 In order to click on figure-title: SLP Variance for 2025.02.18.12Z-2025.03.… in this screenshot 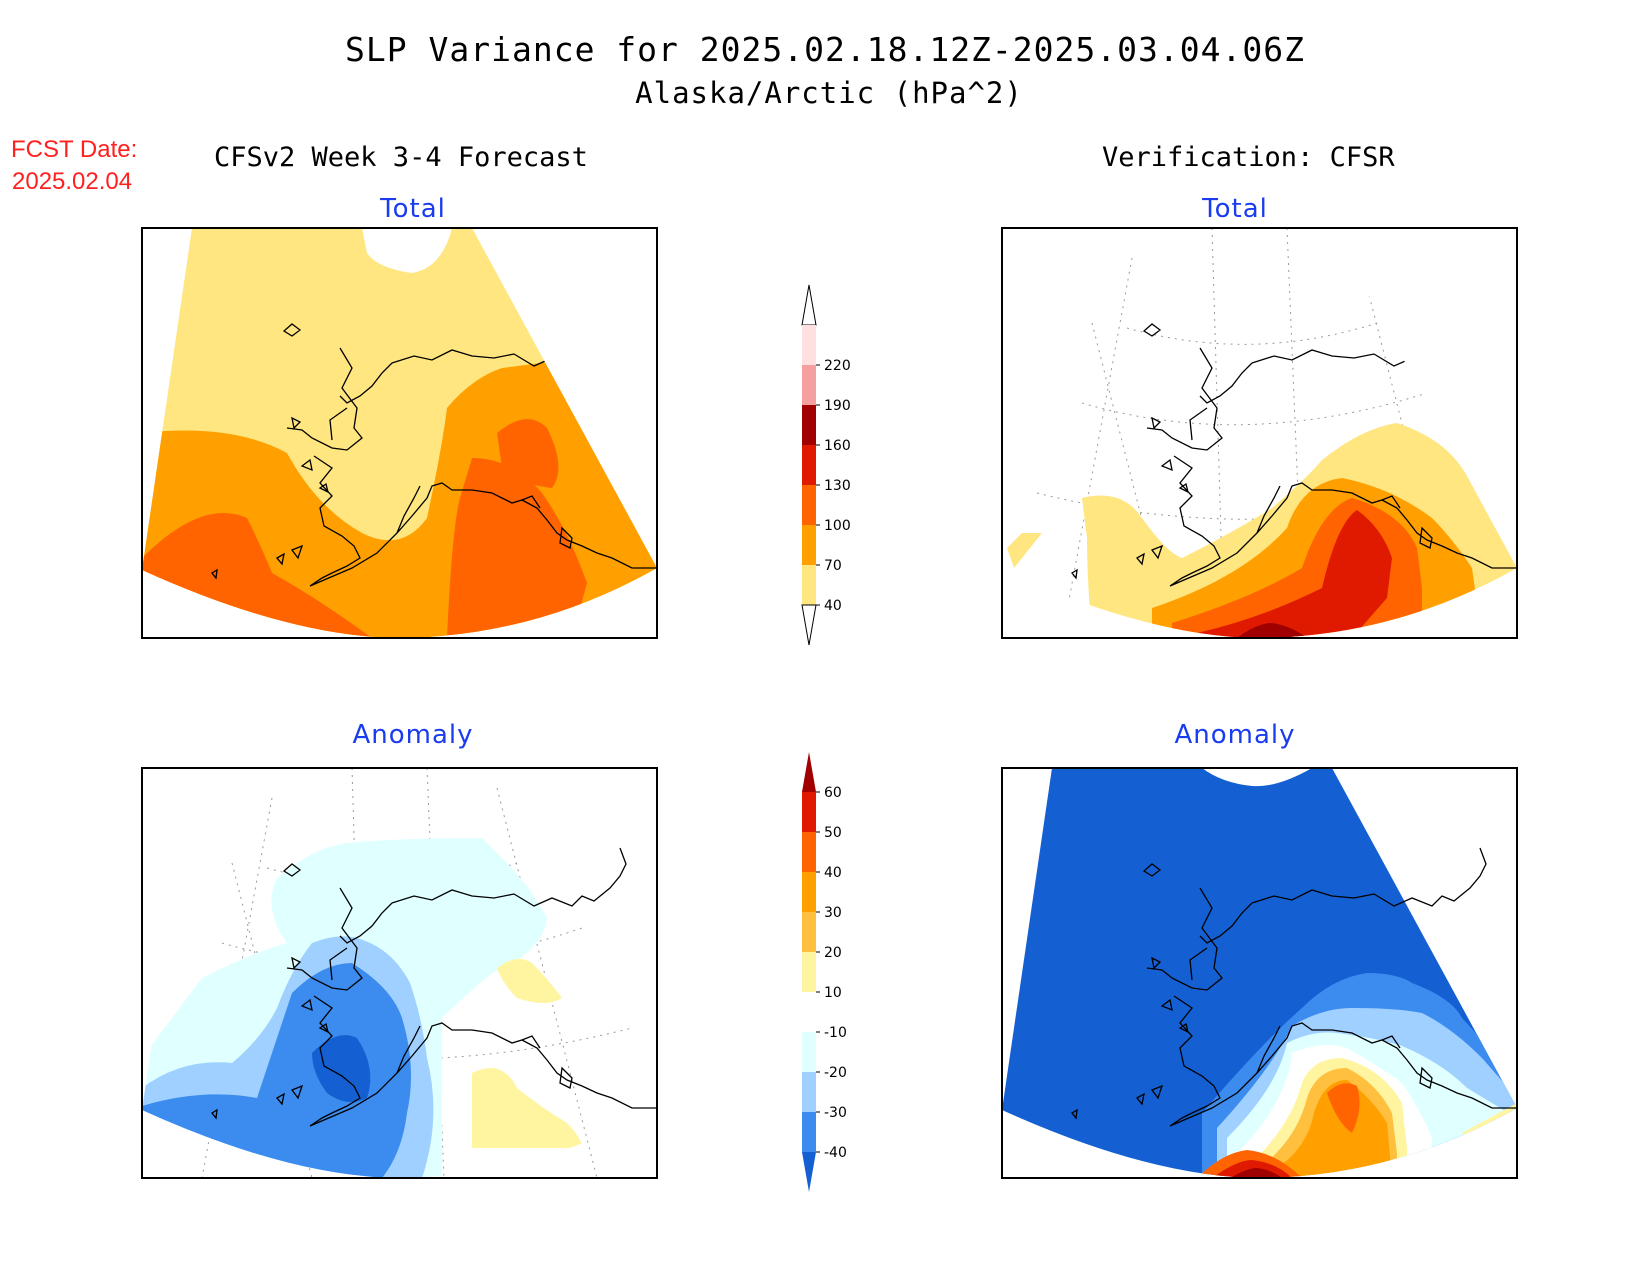, I will do `click(825, 49)`.